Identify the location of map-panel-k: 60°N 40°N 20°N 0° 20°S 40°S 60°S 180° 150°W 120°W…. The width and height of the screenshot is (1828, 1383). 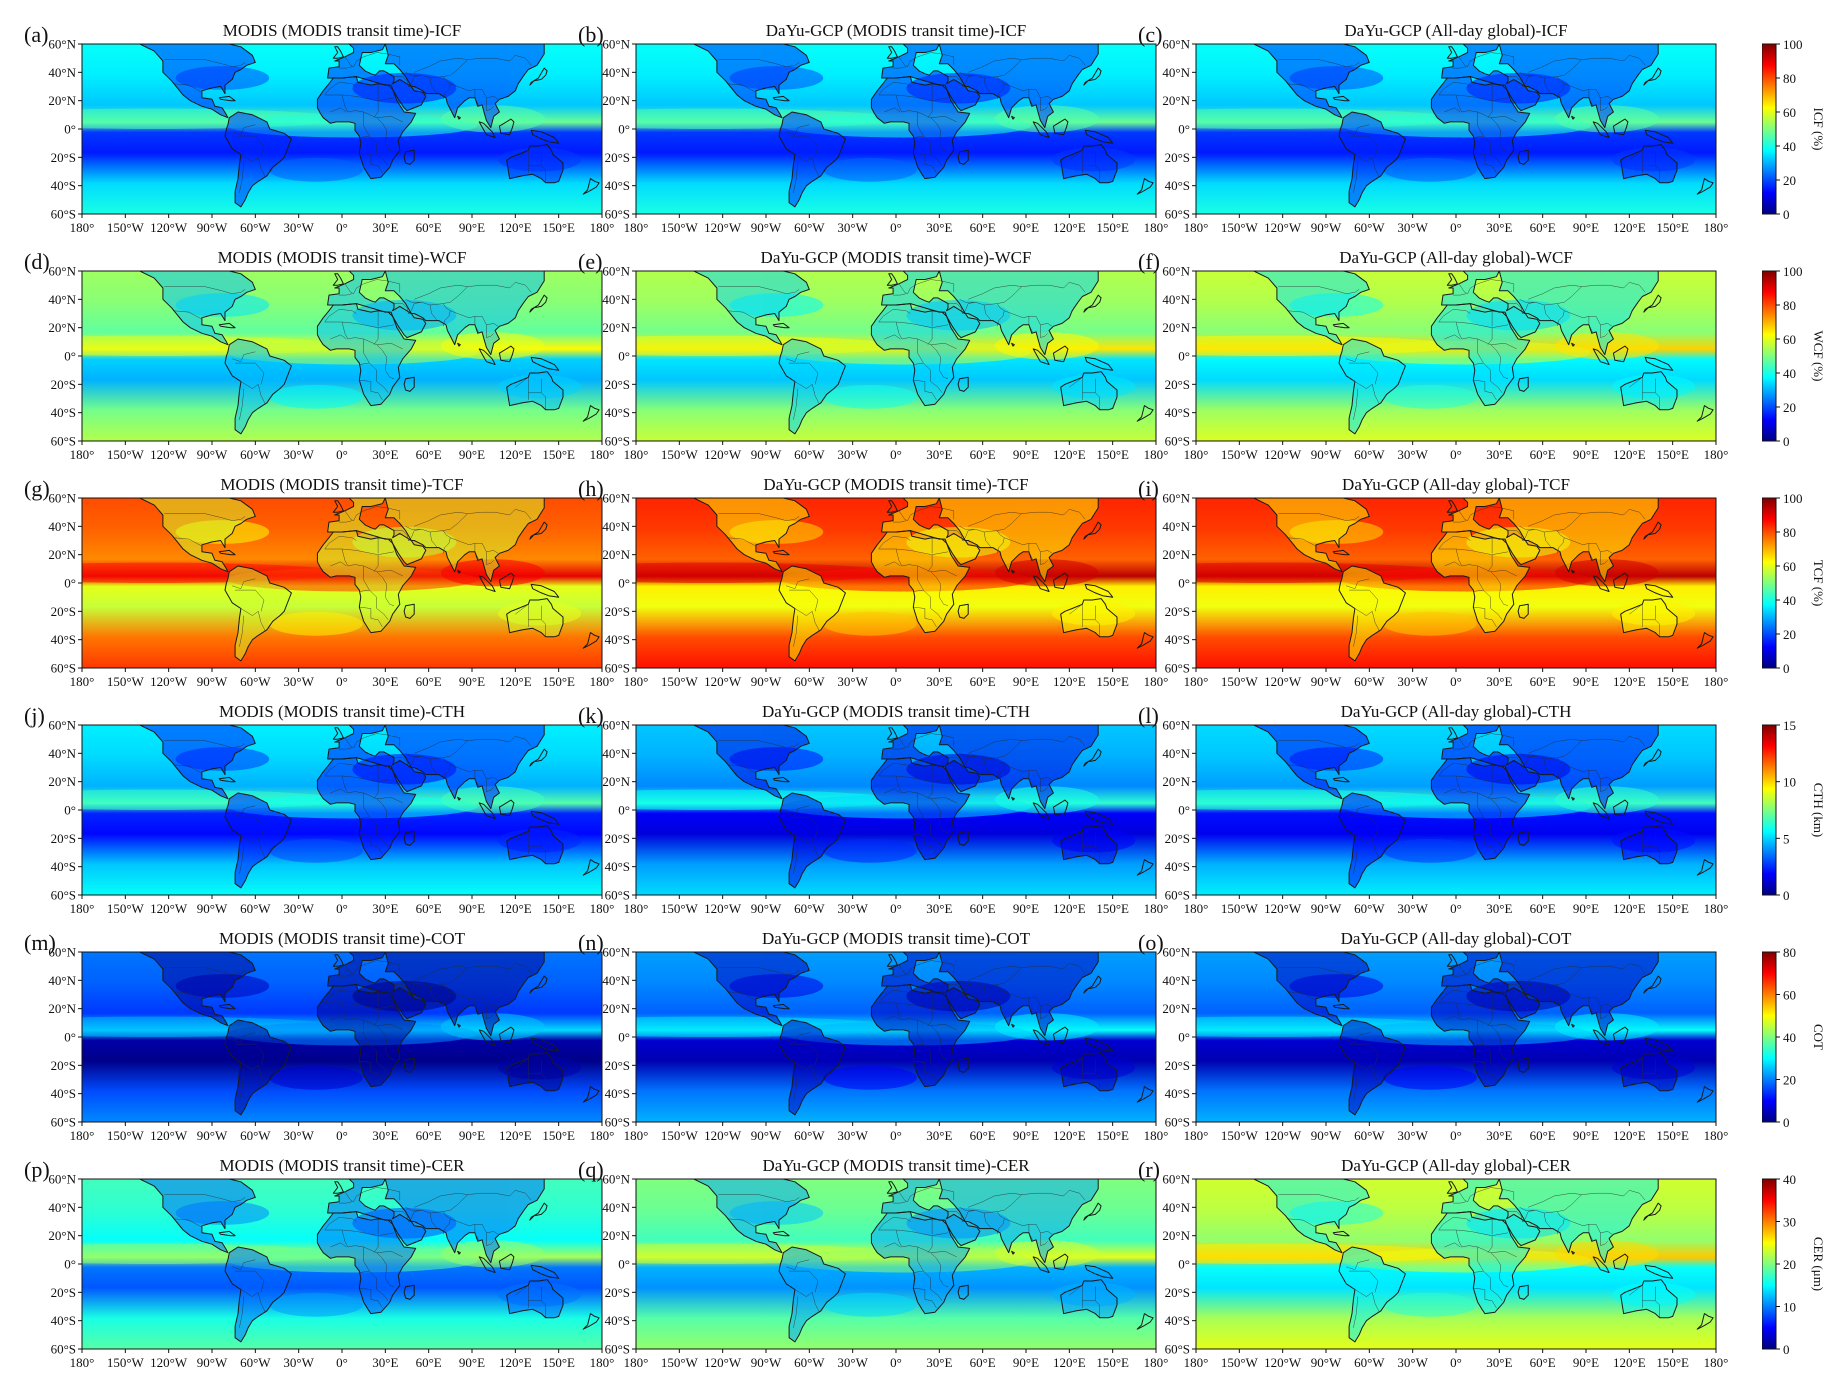
(873, 809).